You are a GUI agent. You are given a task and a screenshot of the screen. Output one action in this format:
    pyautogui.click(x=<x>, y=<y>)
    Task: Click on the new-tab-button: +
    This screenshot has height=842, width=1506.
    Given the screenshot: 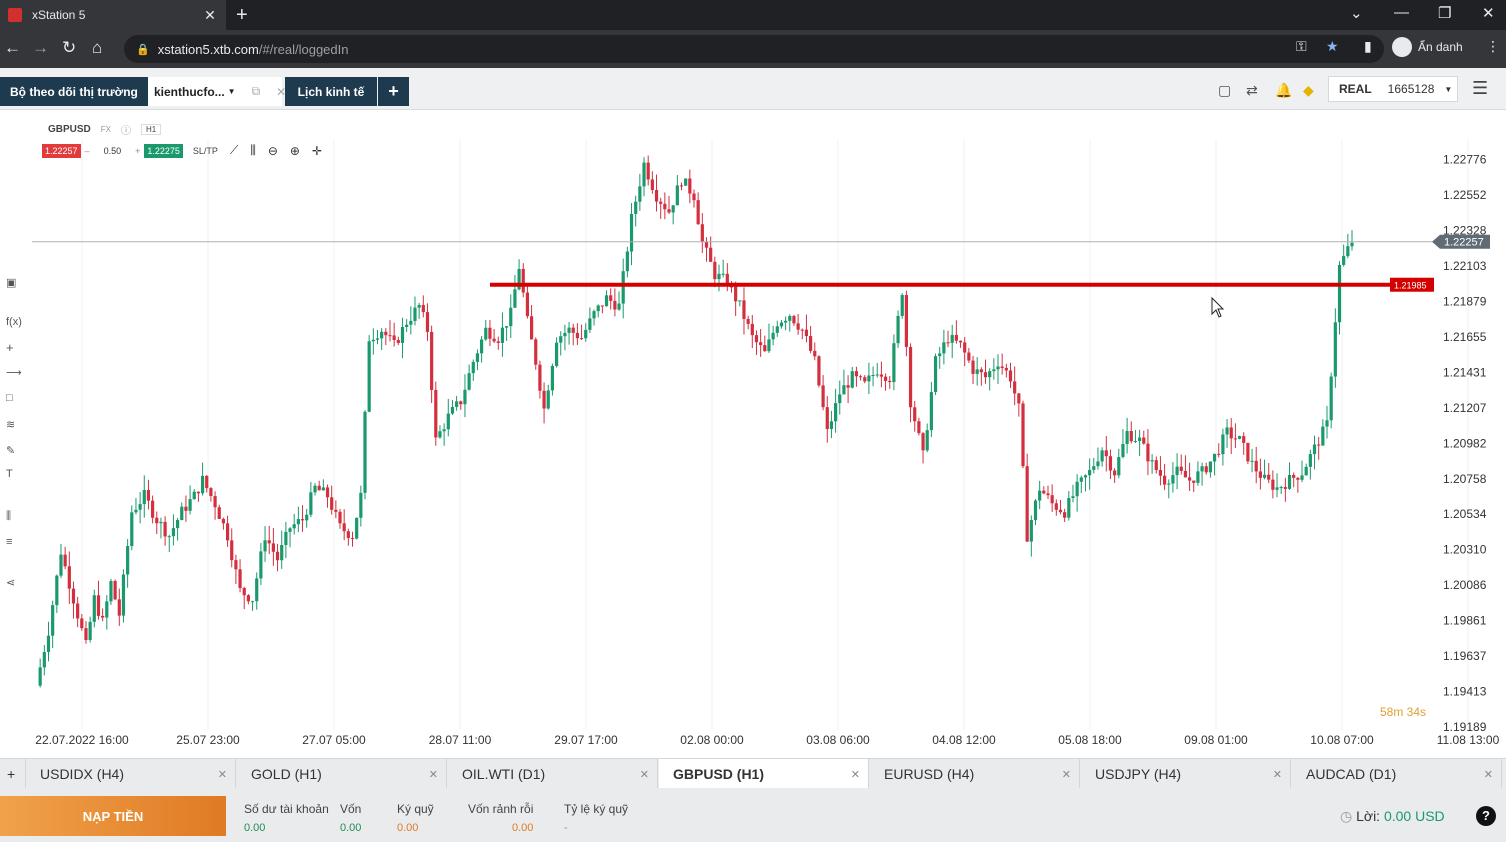 What is the action you would take?
    pyautogui.click(x=242, y=15)
    